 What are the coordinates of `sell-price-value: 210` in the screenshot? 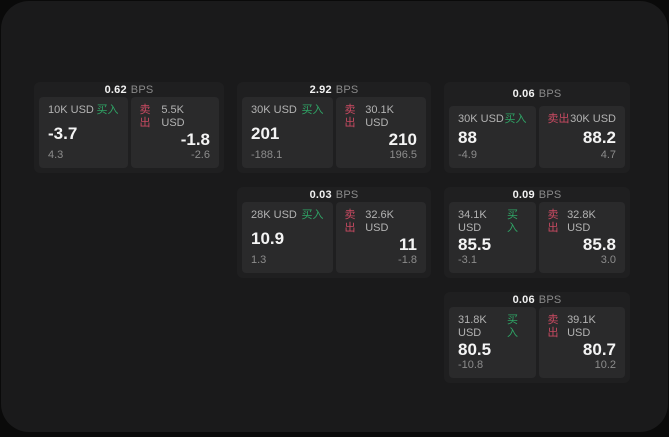 It's located at (402, 139).